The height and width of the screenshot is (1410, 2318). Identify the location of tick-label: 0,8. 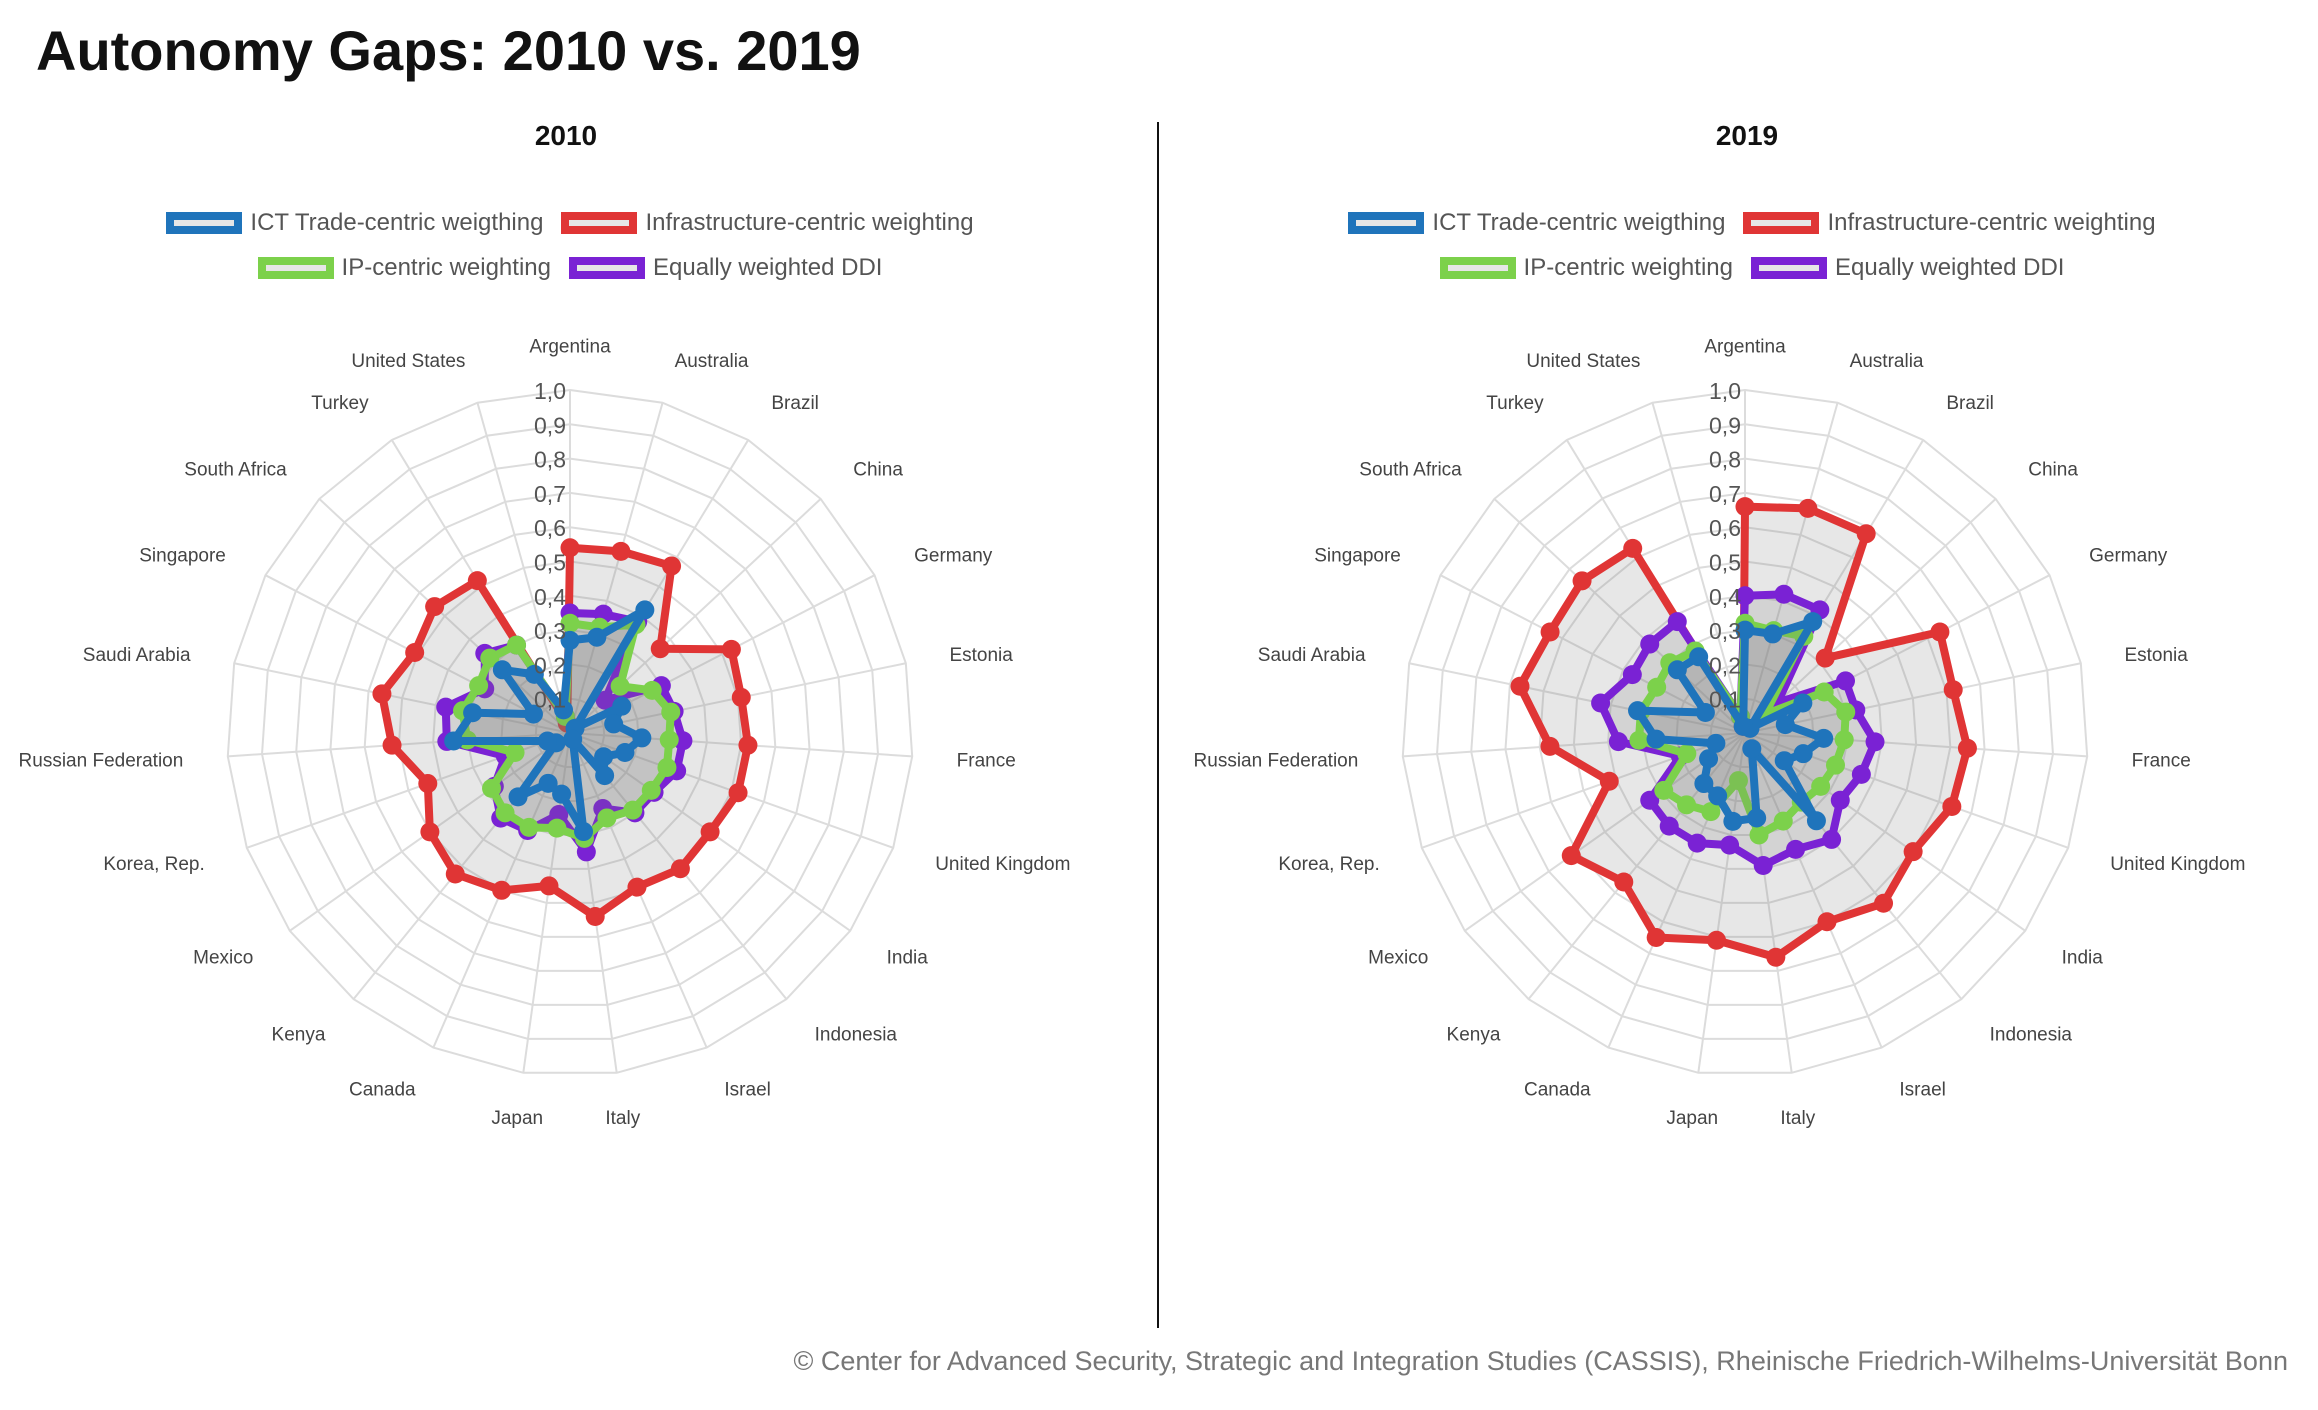
(1725, 460).